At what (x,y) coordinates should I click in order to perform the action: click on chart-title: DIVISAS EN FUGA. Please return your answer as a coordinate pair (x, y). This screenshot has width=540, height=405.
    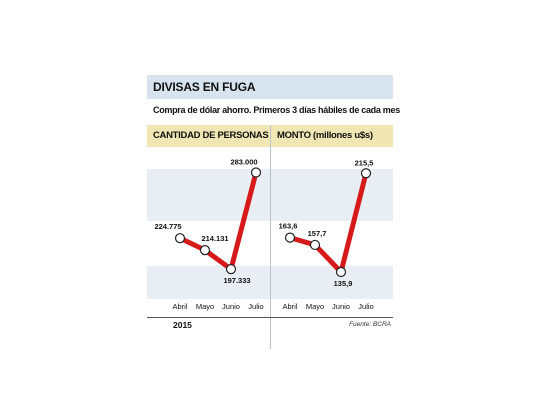
    Looking at the image, I should click on (204, 87).